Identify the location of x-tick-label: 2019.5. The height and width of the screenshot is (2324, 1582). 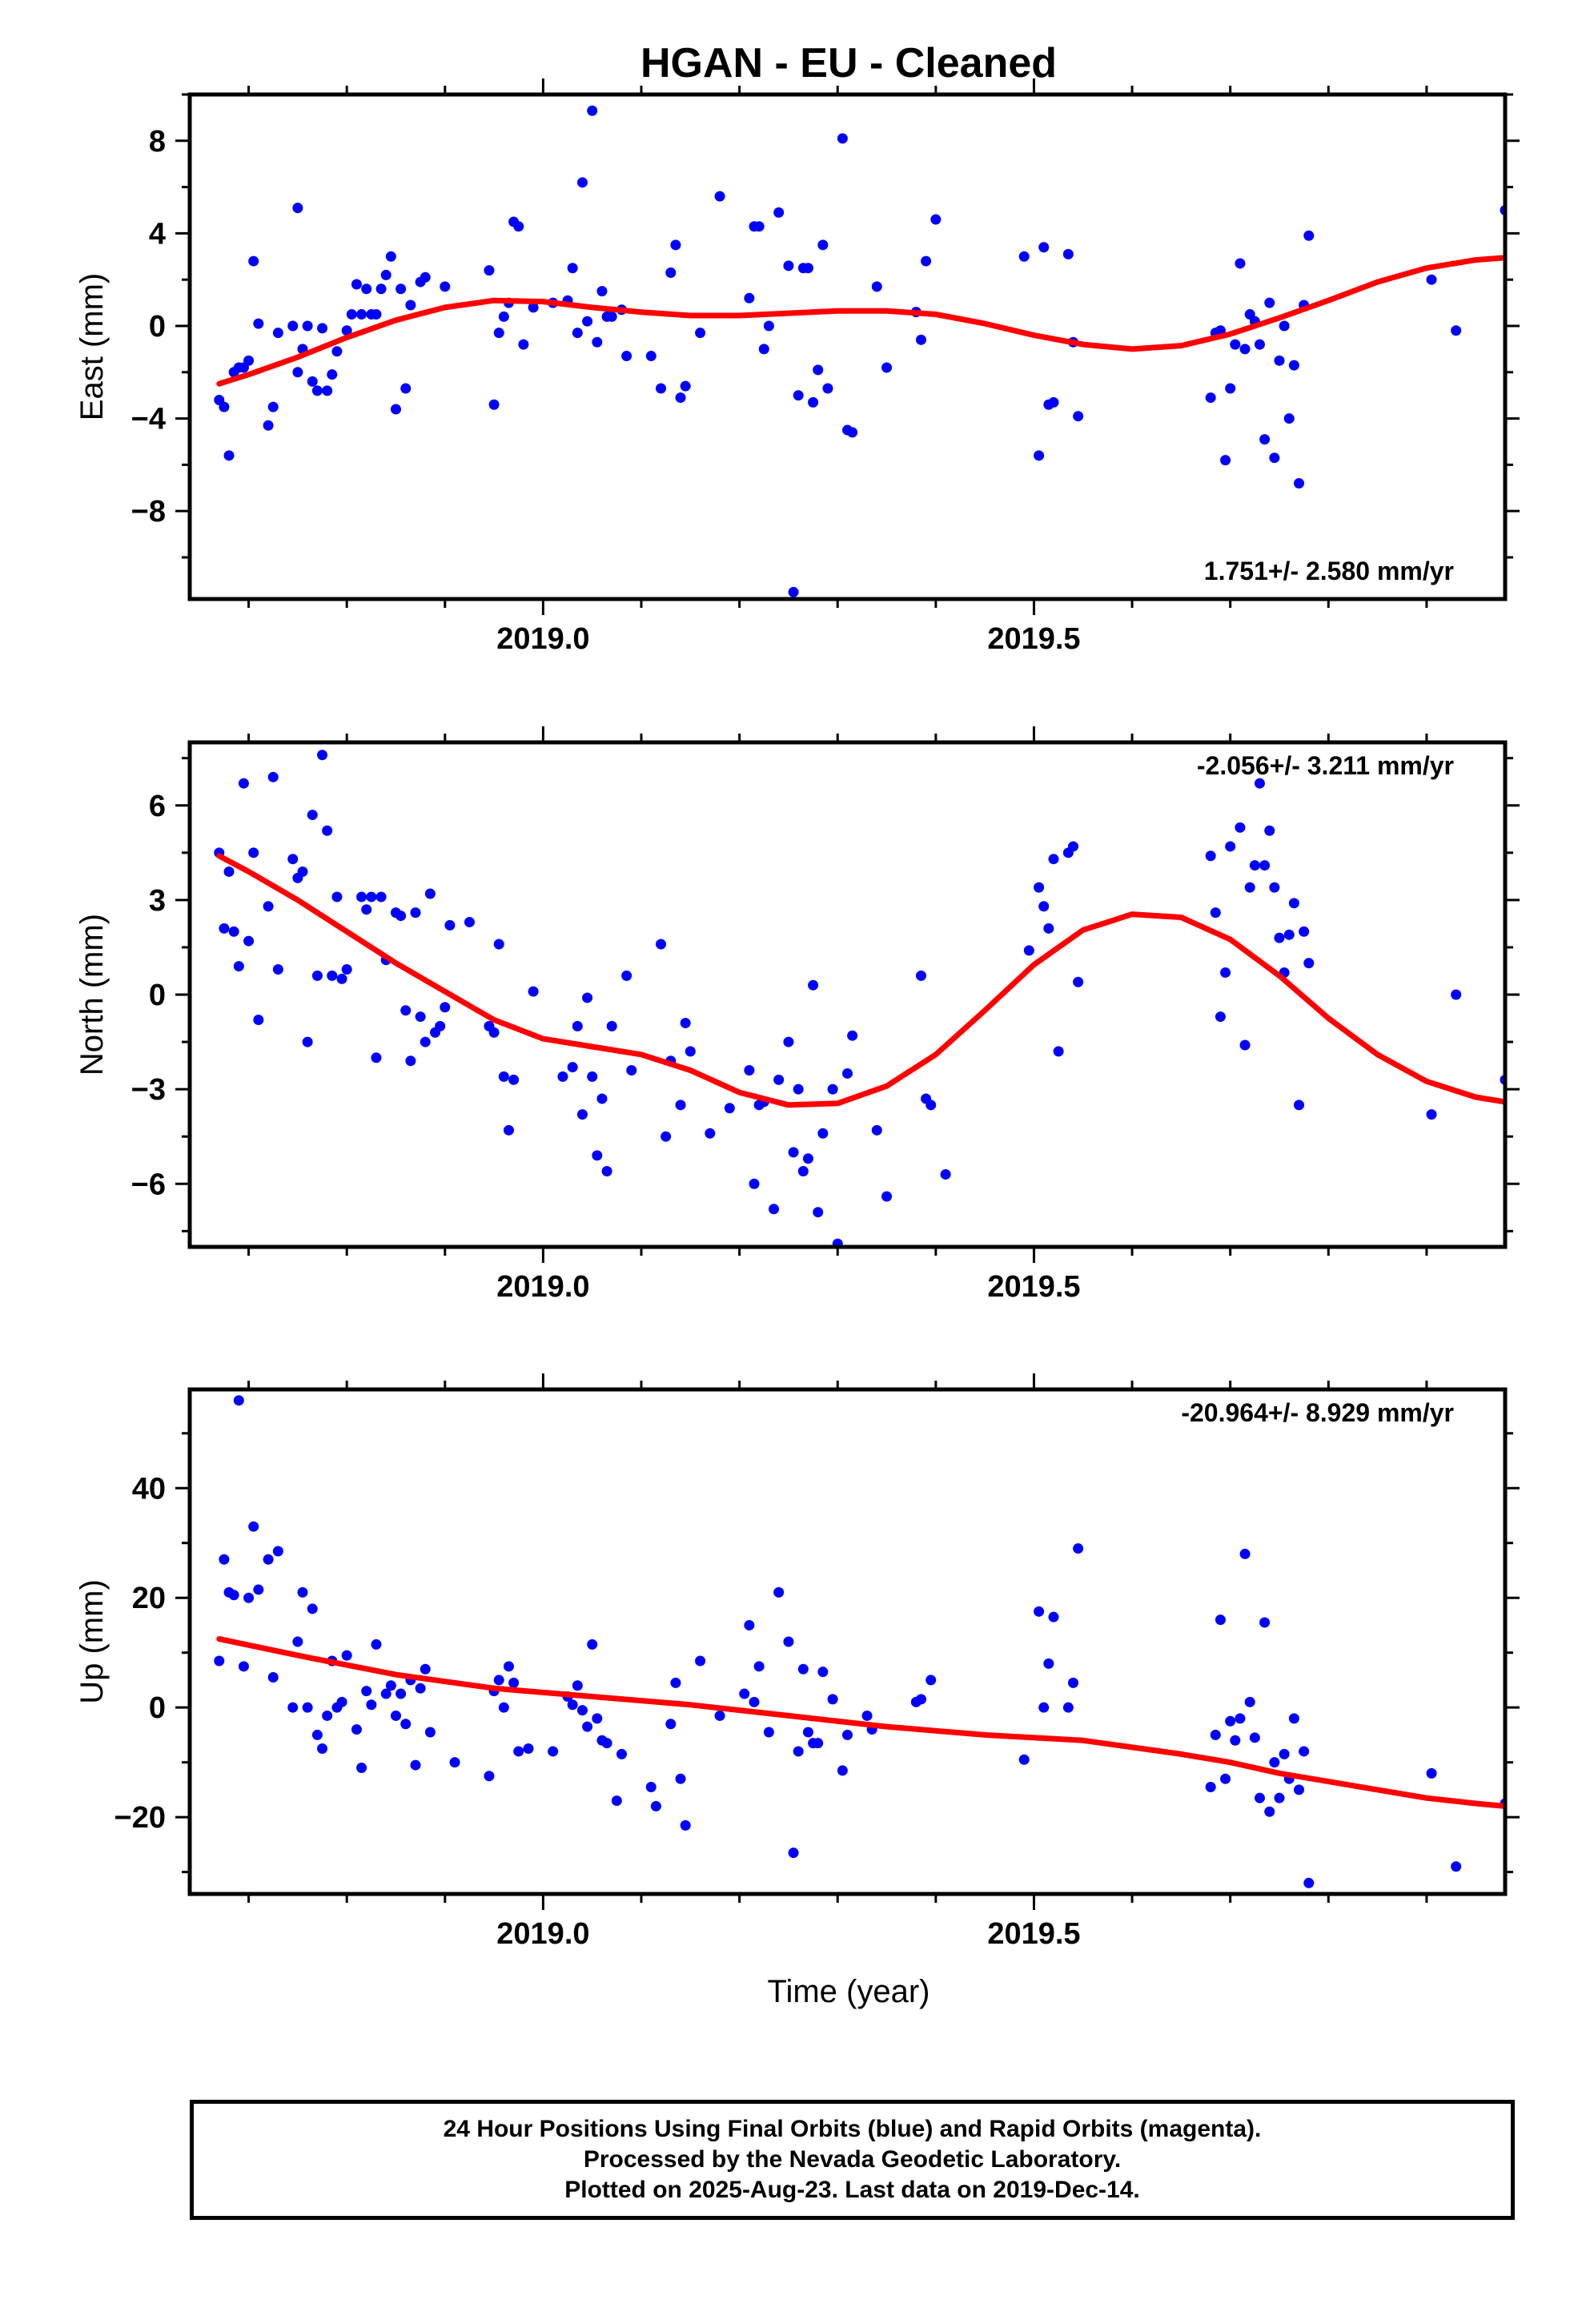
(1033, 1287).